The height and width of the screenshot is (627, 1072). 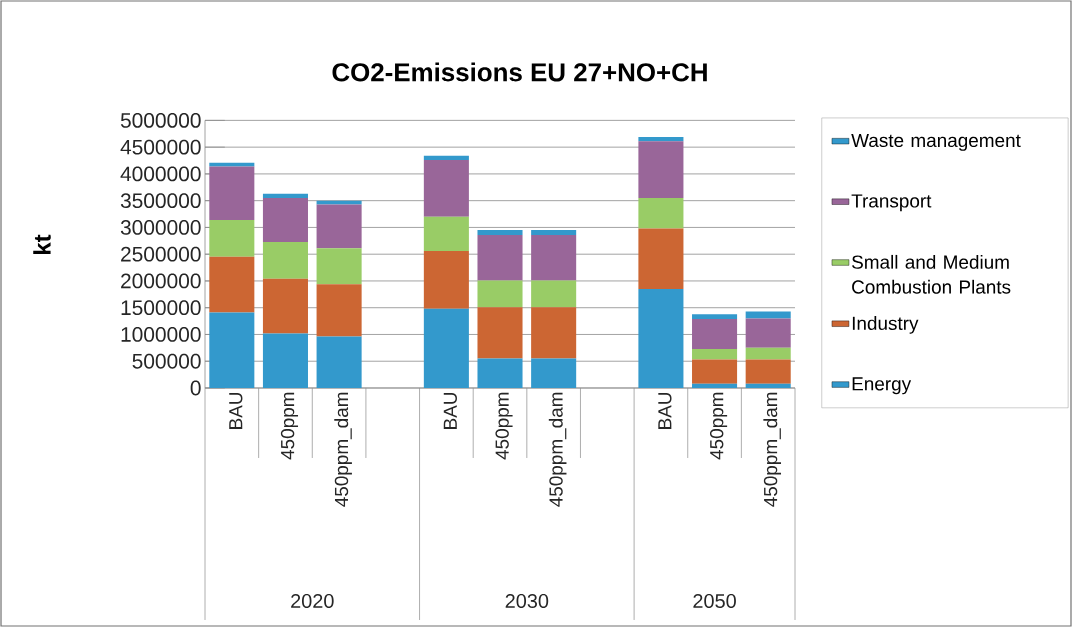 What do you see at coordinates (882, 386) in the screenshot?
I see `legend-label: Energy` at bounding box center [882, 386].